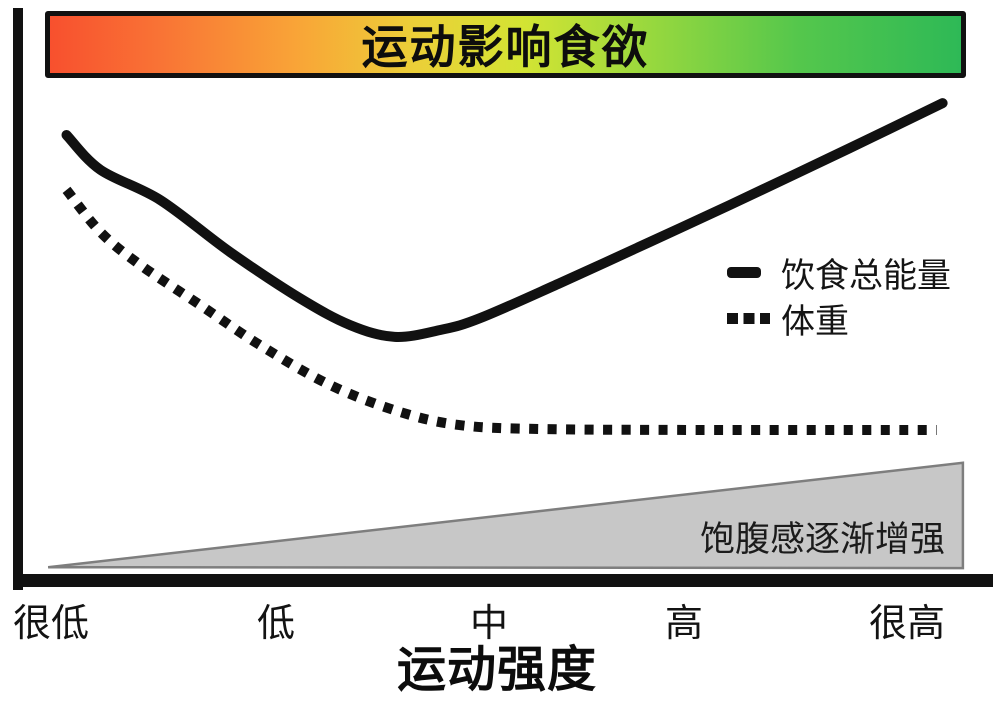  Describe the element at coordinates (51, 624) in the screenshot. I see `x-tick-very-low: 很低` at that location.